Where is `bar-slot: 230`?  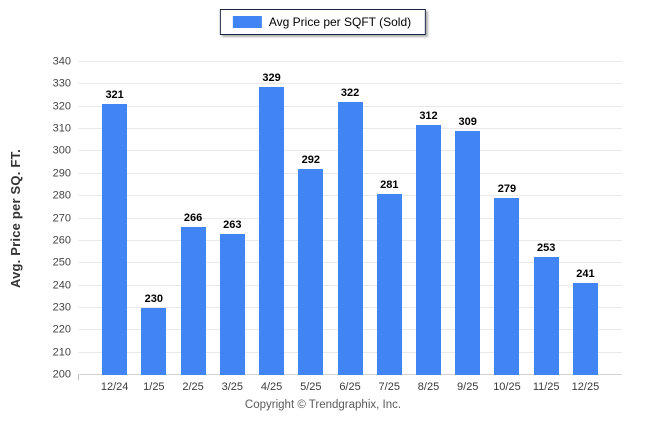
bar-slot: 230 is located at coordinates (153, 218).